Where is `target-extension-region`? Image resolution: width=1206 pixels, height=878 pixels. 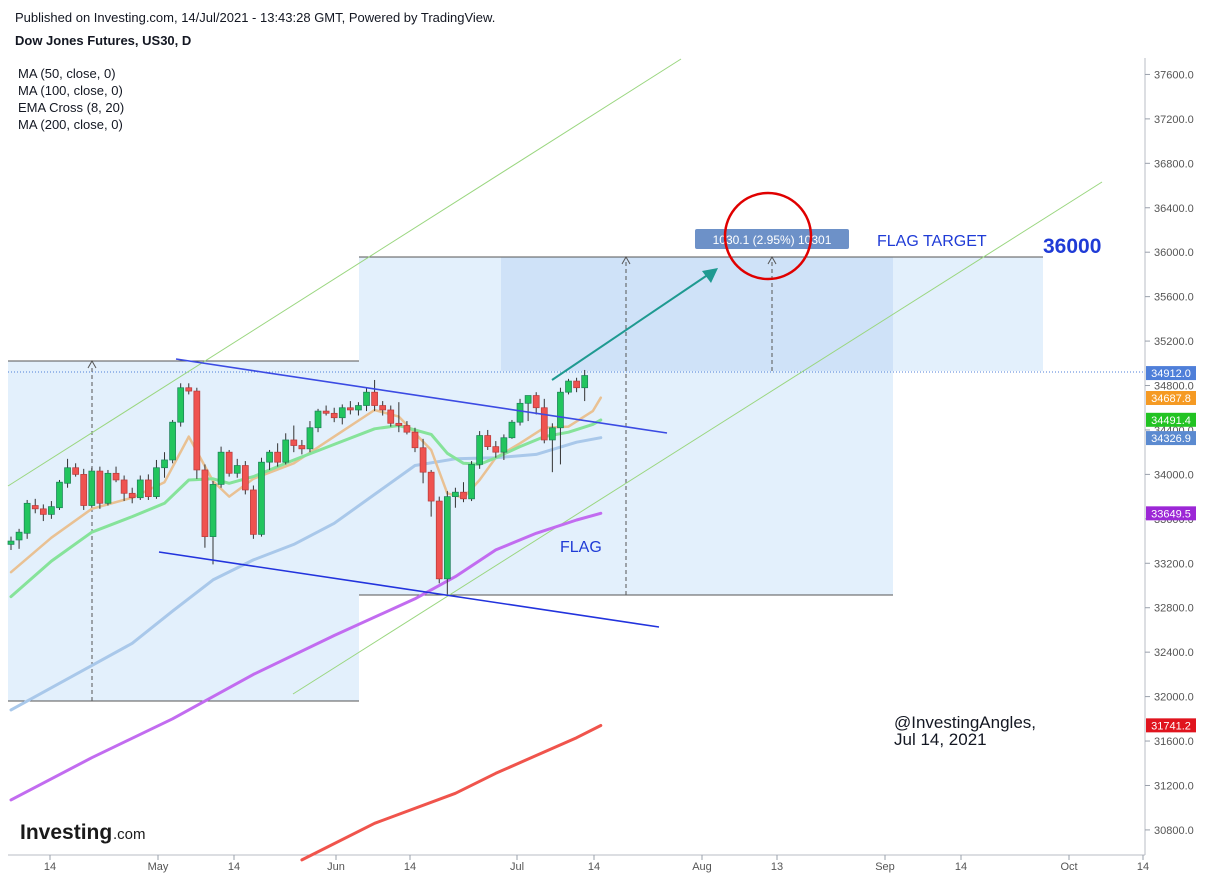
target-extension-region is located at coordinates (968, 314).